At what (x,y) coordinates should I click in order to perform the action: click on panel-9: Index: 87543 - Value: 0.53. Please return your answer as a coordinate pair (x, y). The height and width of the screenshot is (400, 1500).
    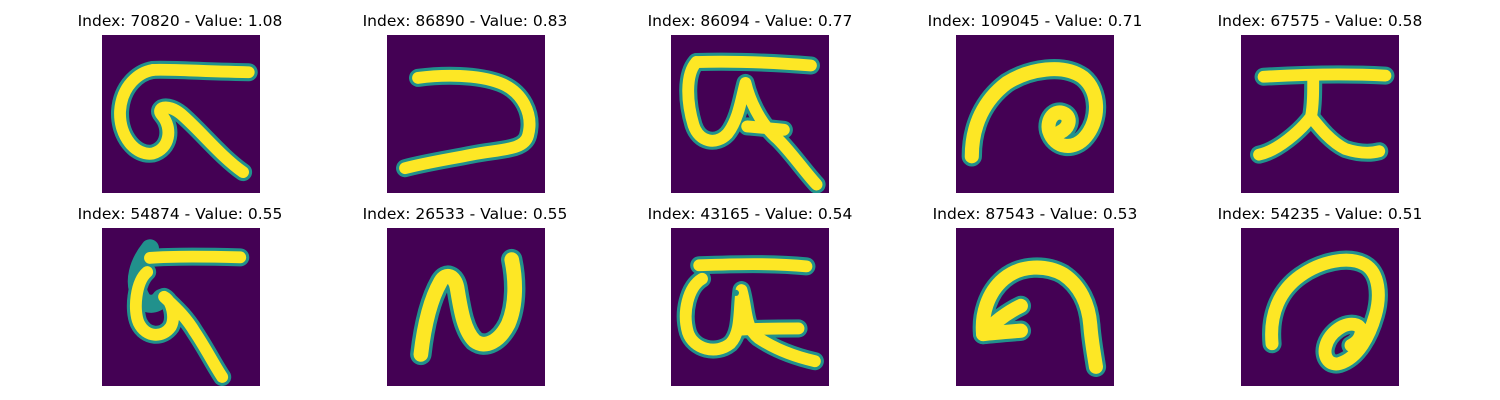
    Looking at the image, I should click on (1035, 296).